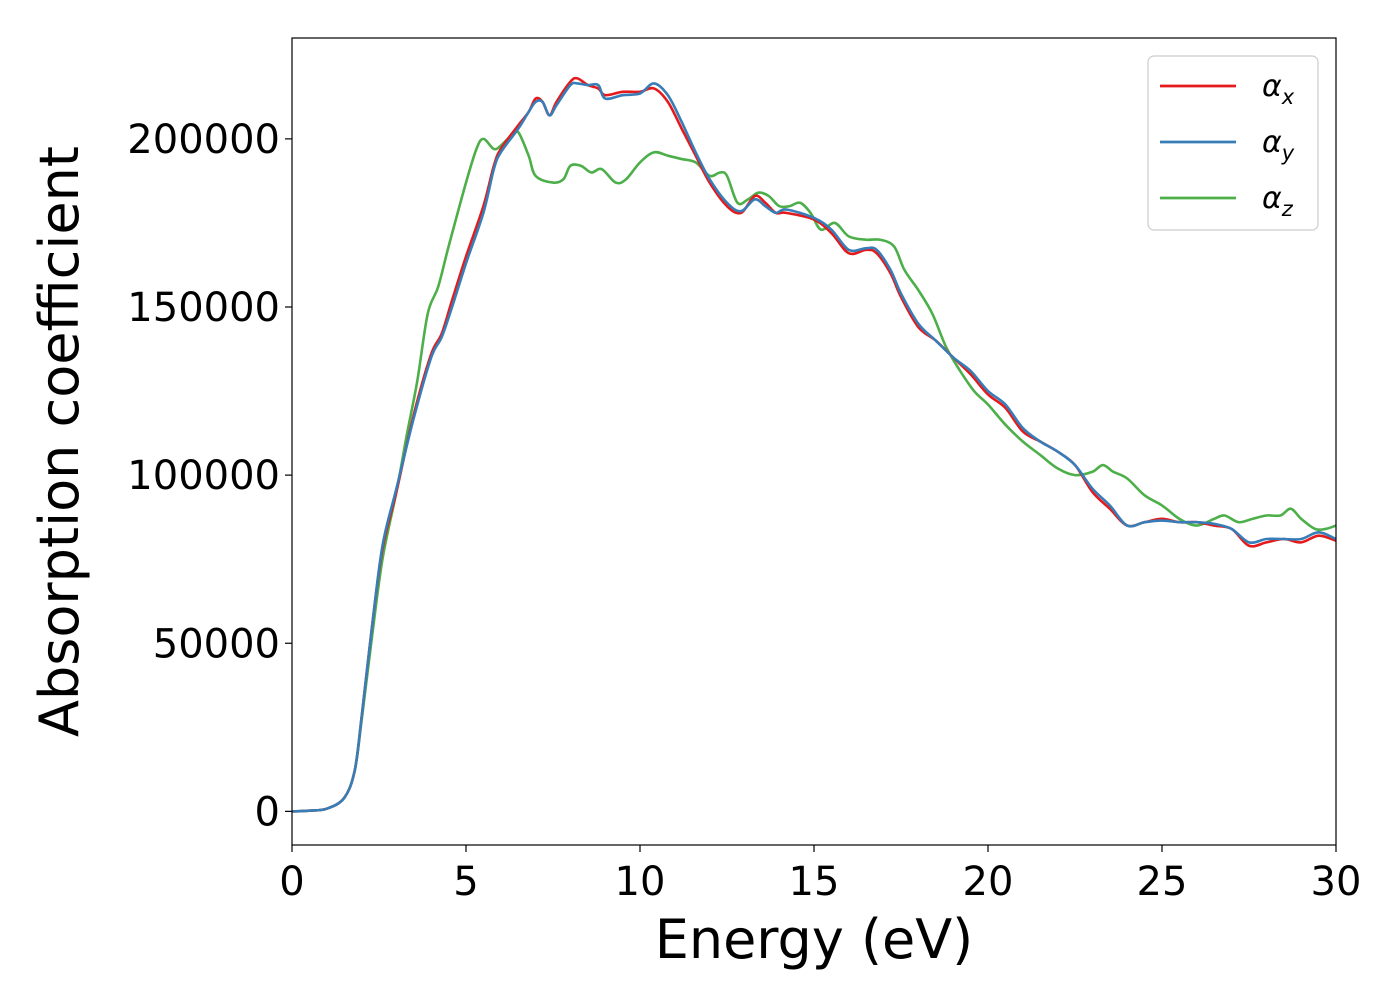 The height and width of the screenshot is (1000, 1400). What do you see at coordinates (465, 882) in the screenshot?
I see `x-tick-label: 5` at bounding box center [465, 882].